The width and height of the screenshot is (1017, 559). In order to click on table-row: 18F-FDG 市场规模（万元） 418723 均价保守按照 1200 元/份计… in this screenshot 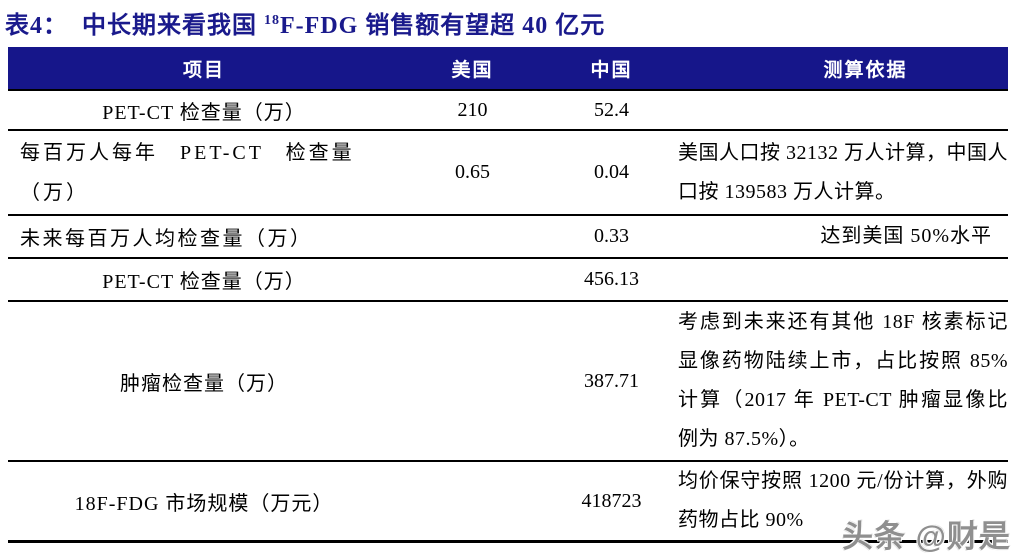, I will do `click(508, 501)`.